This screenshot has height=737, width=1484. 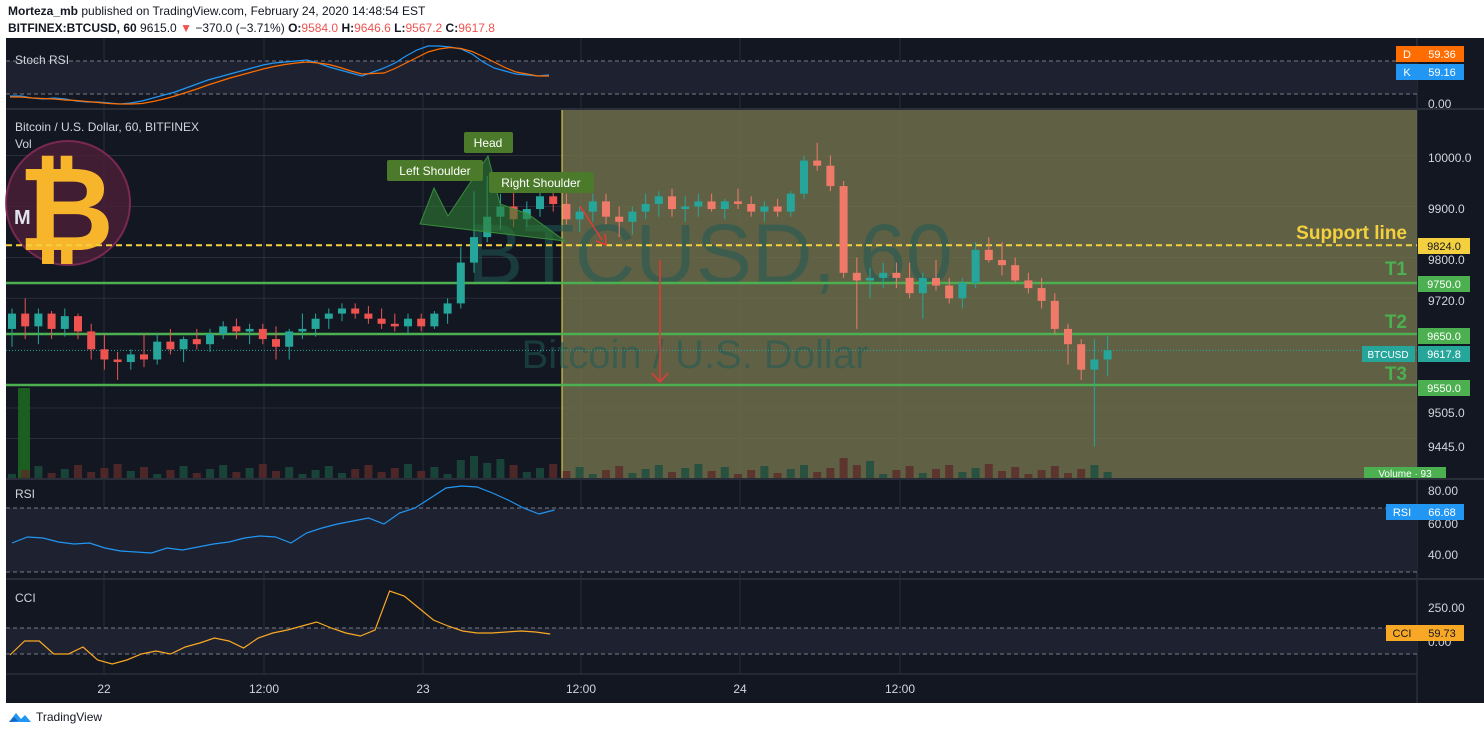 What do you see at coordinates (435, 170) in the screenshot?
I see `left-shoulder-label: Left Shoulder` at bounding box center [435, 170].